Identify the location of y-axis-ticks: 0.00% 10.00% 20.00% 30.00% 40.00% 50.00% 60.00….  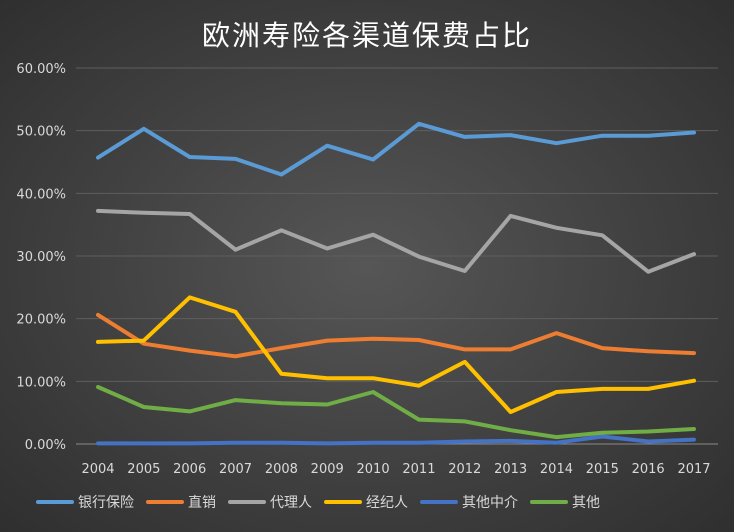
(41, 257).